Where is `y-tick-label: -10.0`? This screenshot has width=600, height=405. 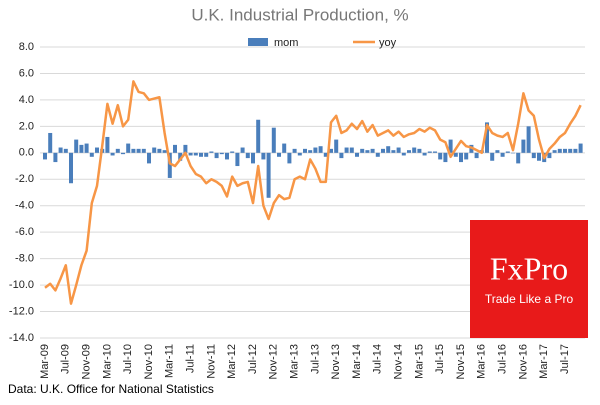
y-tick-label: -10.0 is located at coordinates (21, 285).